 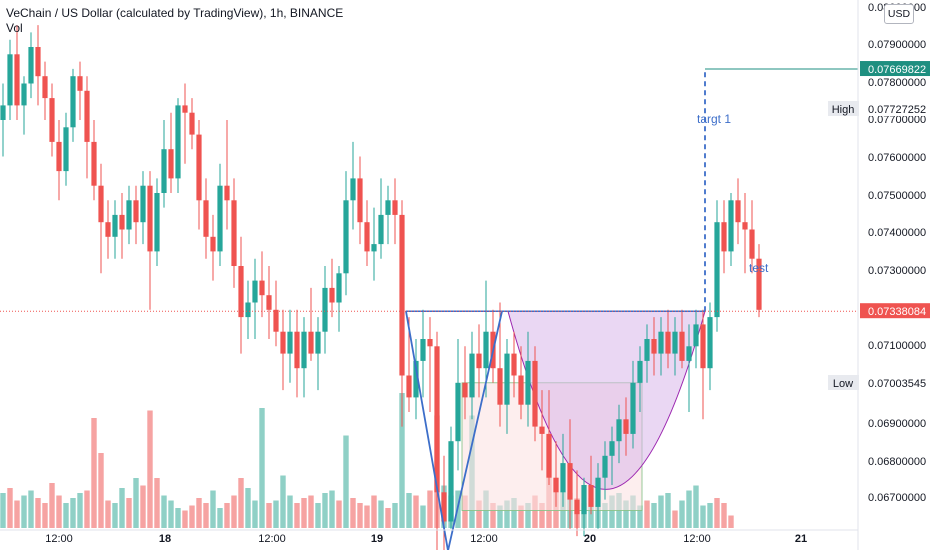 I want to click on low-value: 0.07003545, so click(x=897, y=384).